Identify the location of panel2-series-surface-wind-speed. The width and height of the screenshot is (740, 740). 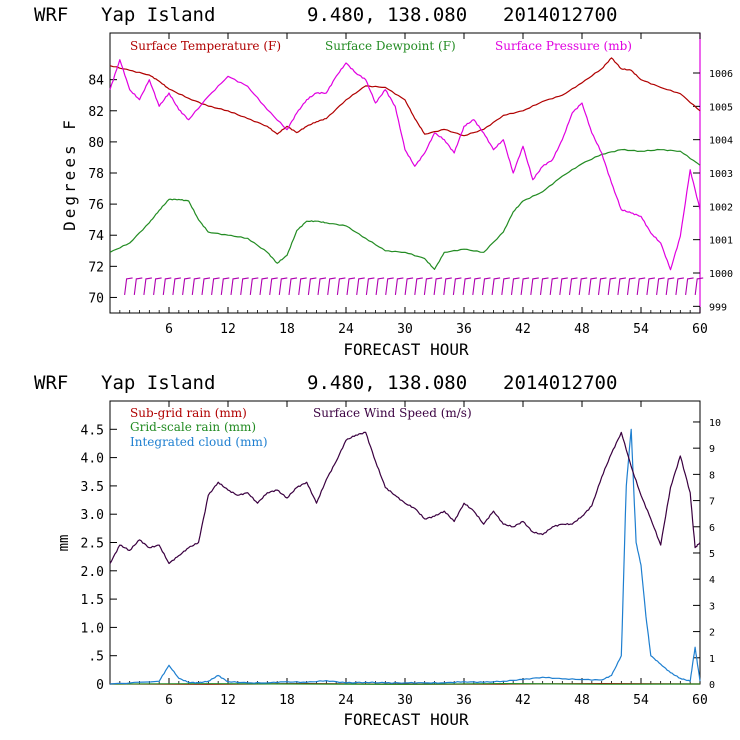
(405, 498).